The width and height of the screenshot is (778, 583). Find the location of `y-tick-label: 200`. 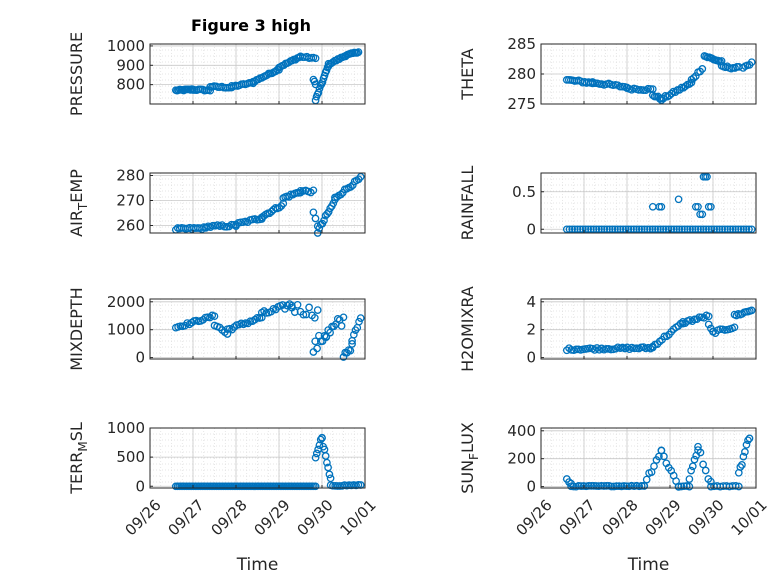

y-tick-label: 200 is located at coordinates (521, 459).